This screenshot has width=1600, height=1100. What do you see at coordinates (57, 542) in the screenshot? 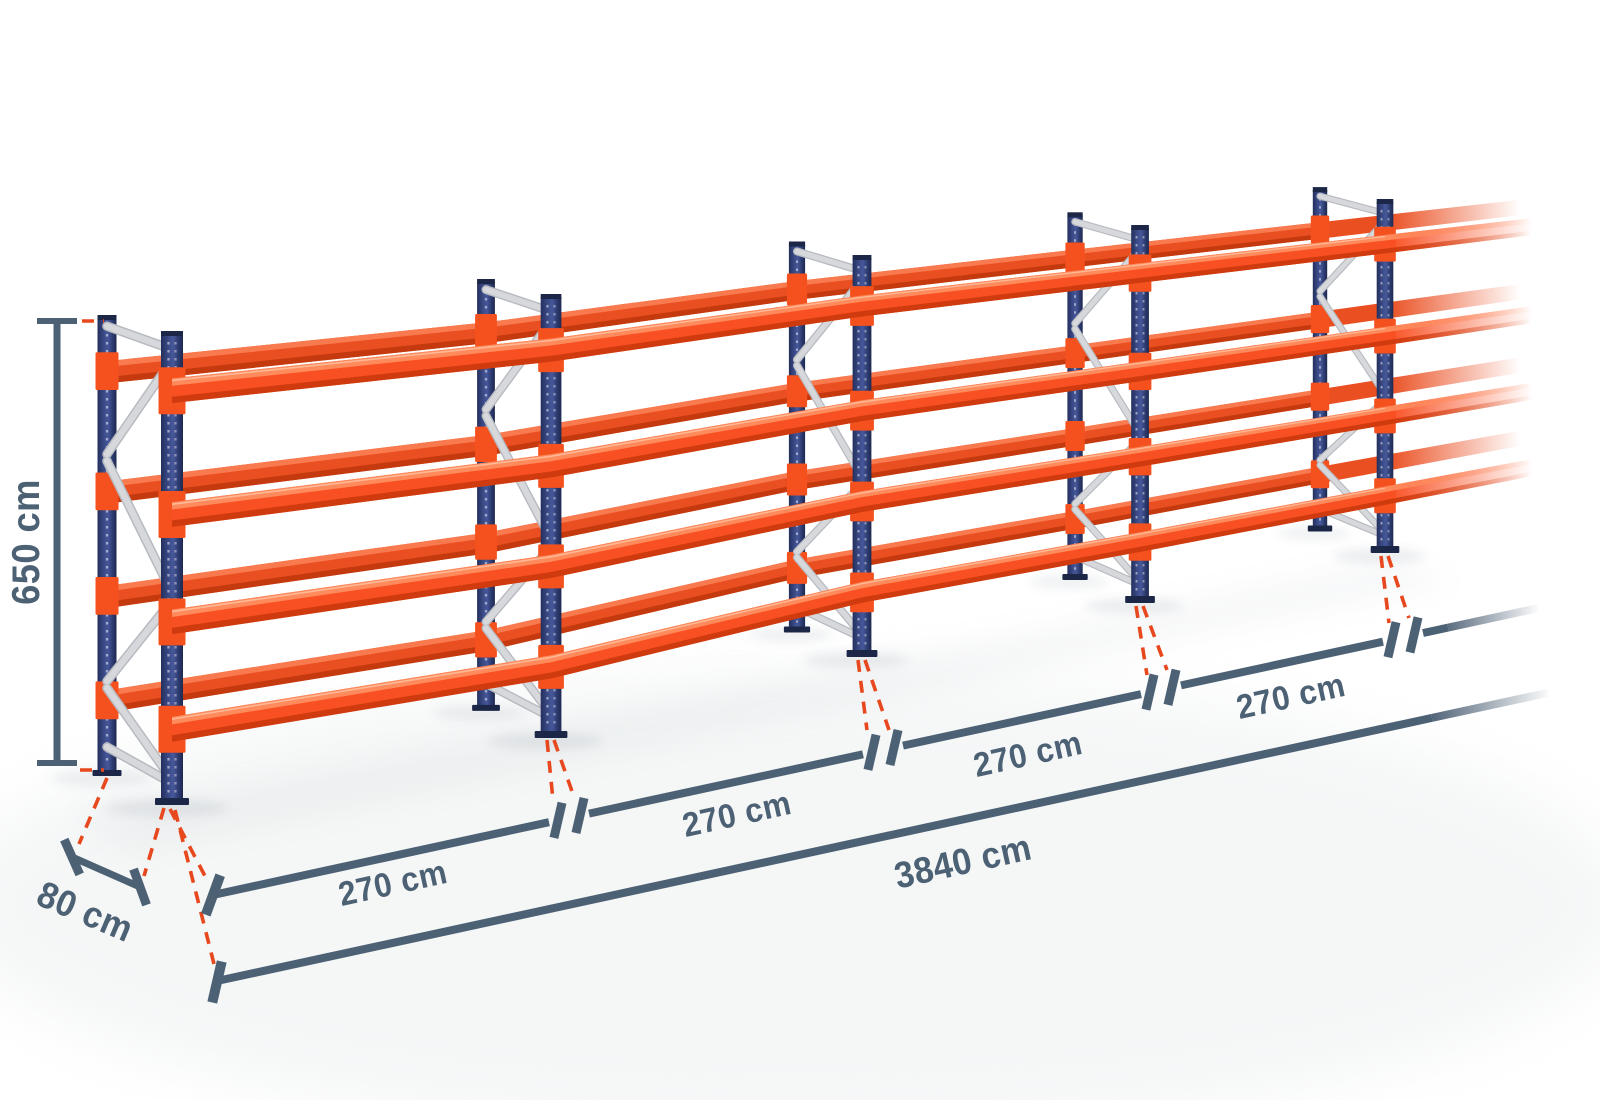
I see `height-dimension` at bounding box center [57, 542].